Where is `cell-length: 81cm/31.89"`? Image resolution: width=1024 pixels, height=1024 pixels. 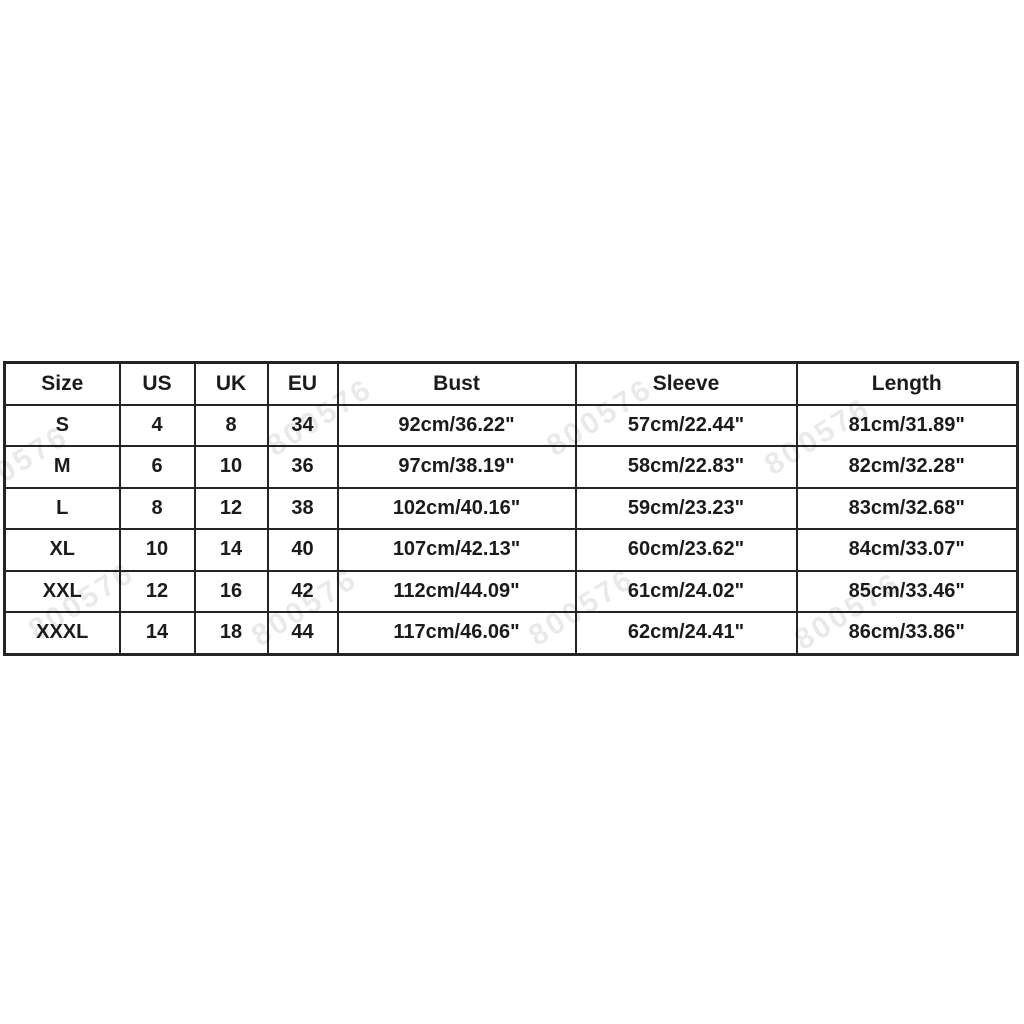 cell-length: 81cm/31.89" is located at coordinates (907, 425).